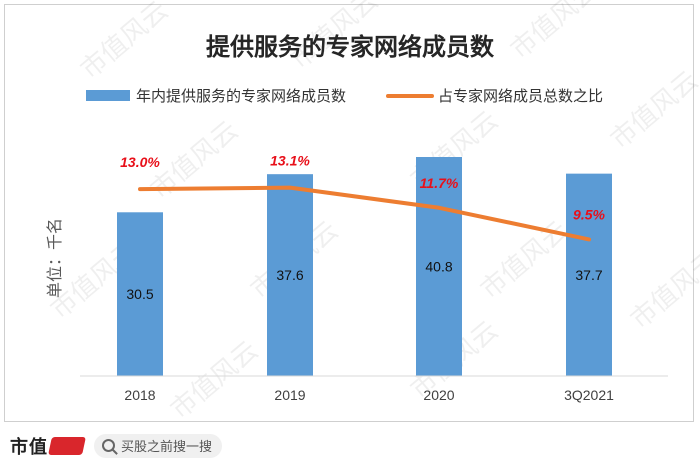 The height and width of the screenshot is (467, 700). What do you see at coordinates (589, 214) in the screenshot?
I see `pct-value-label: 9.5%` at bounding box center [589, 214].